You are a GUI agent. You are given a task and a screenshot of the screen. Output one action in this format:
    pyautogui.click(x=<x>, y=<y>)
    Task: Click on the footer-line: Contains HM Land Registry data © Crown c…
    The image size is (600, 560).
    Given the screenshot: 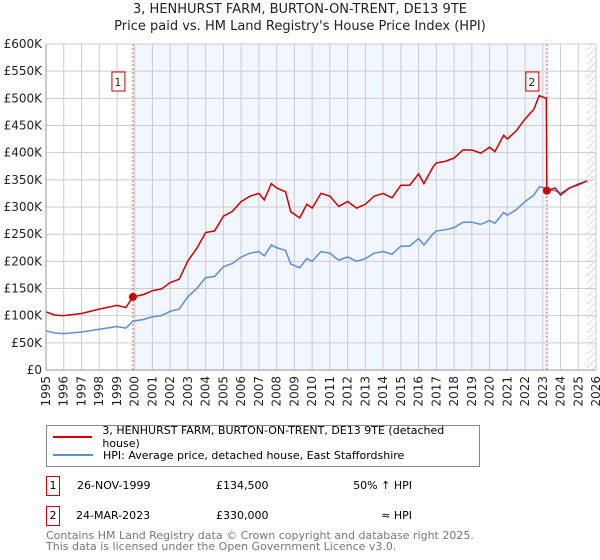 What is the action you would take?
    pyautogui.click(x=260, y=535)
    